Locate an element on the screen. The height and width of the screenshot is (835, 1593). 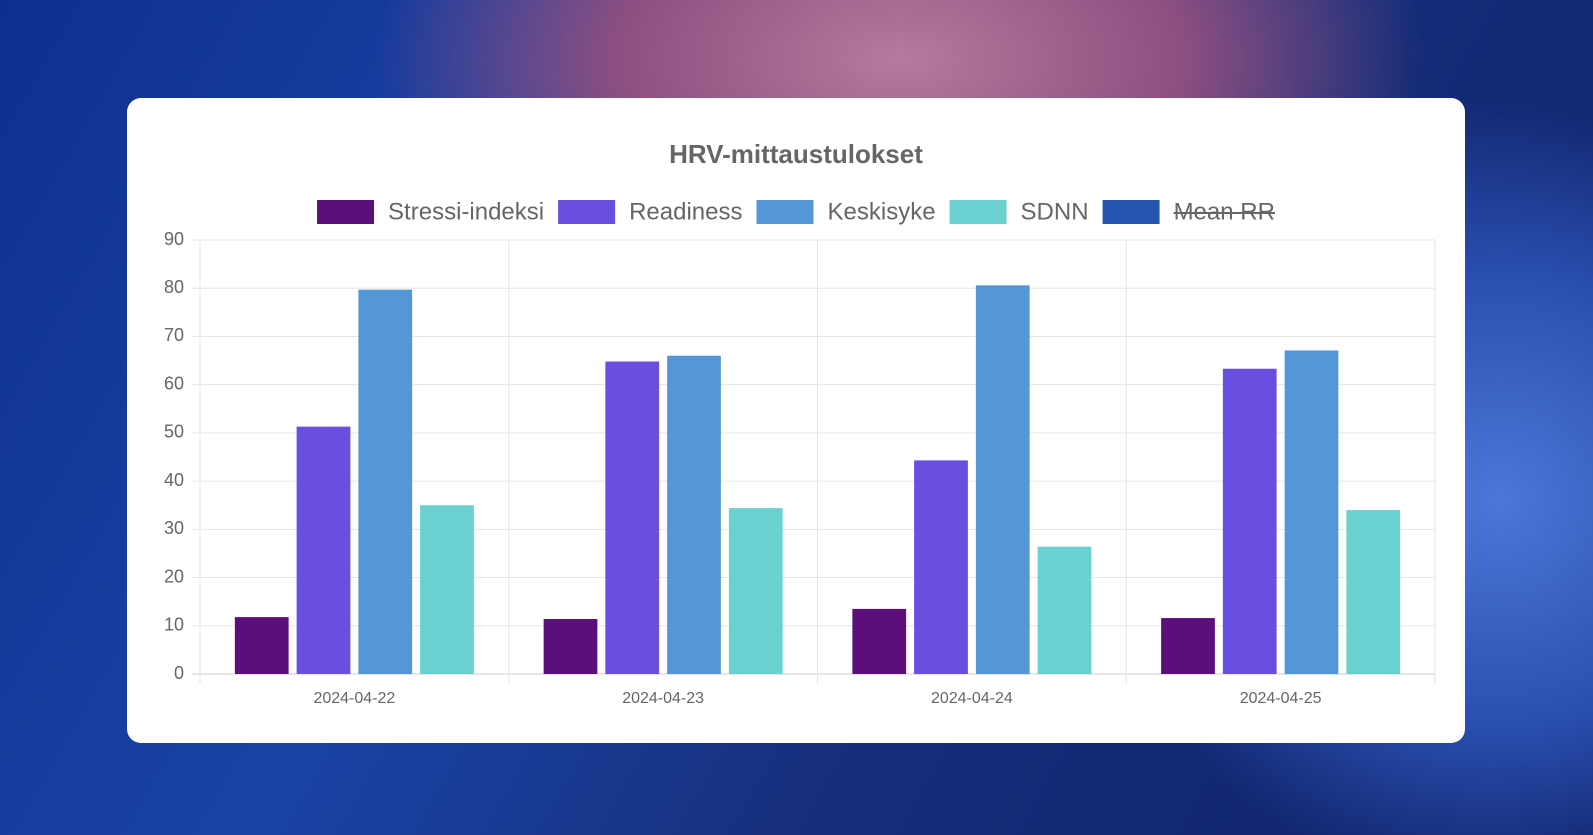
y-tick-label: 90 is located at coordinates (174, 239).